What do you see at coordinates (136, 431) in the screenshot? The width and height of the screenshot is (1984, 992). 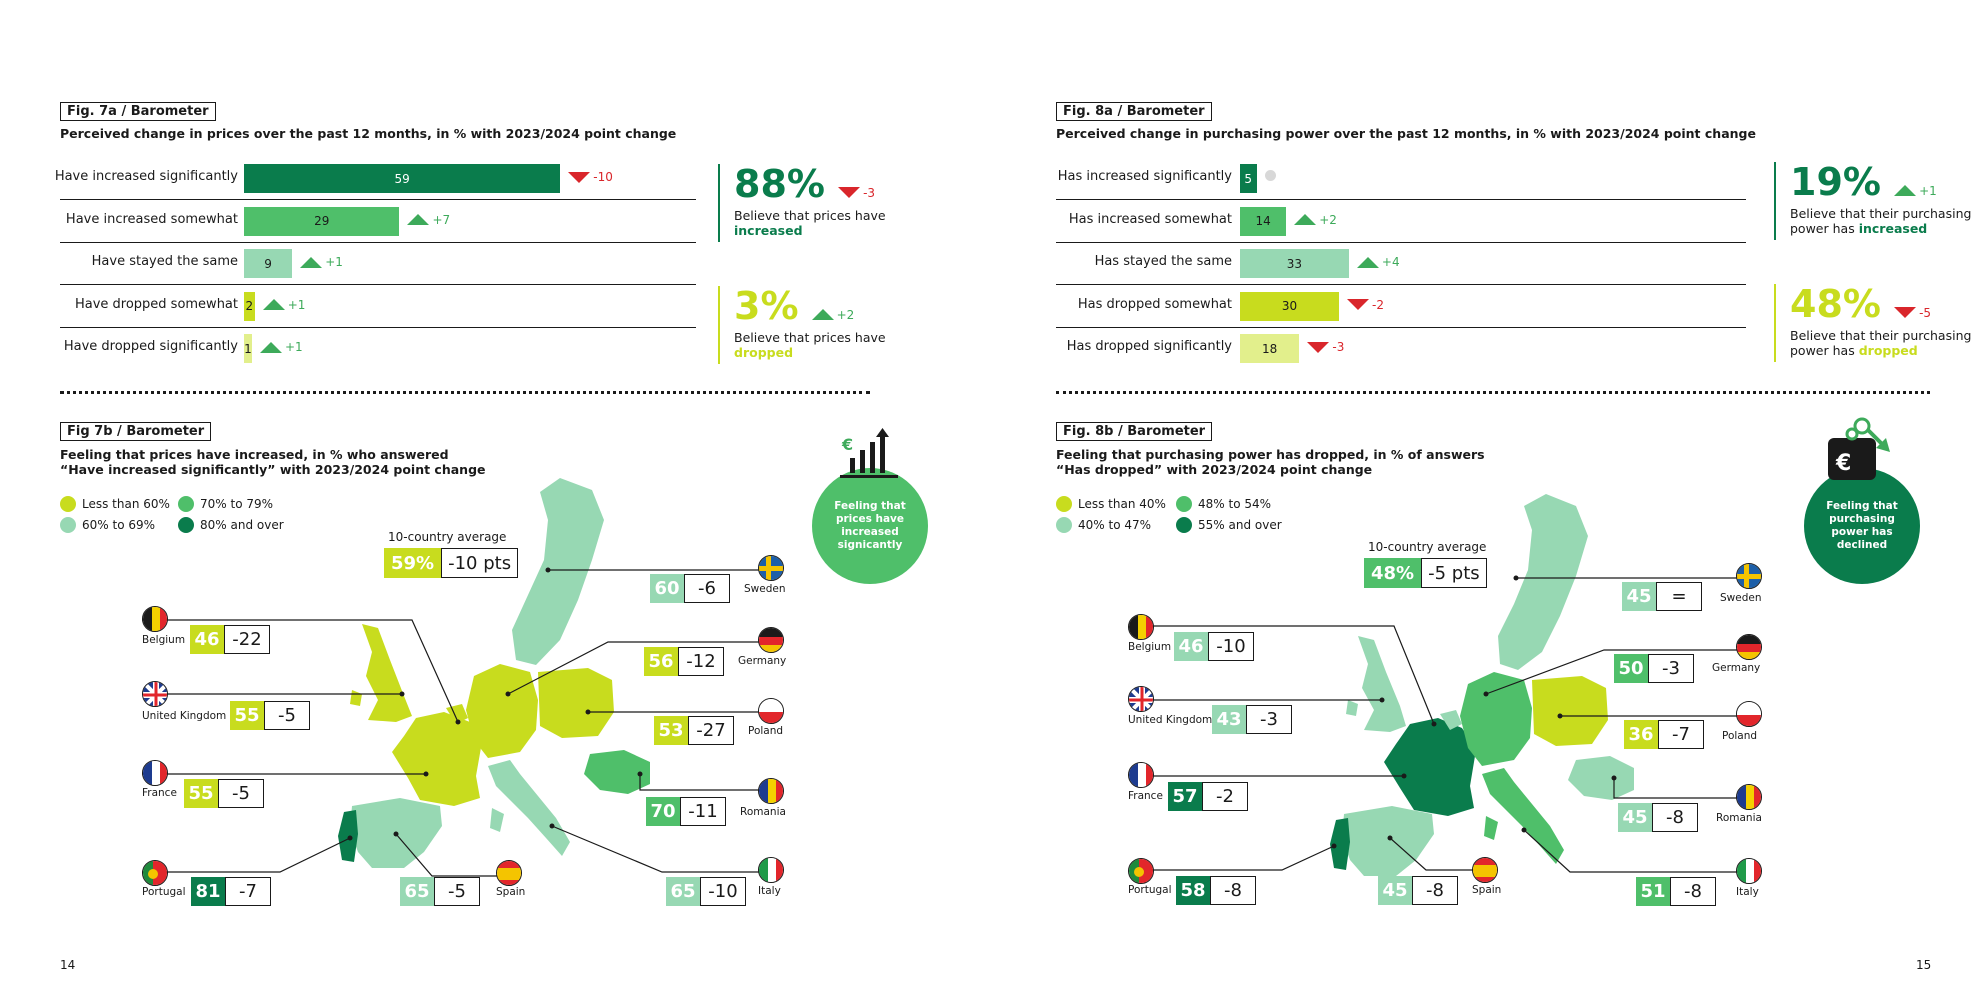 I see `fig-7b-tag: Fig 7b / Barometer` at bounding box center [136, 431].